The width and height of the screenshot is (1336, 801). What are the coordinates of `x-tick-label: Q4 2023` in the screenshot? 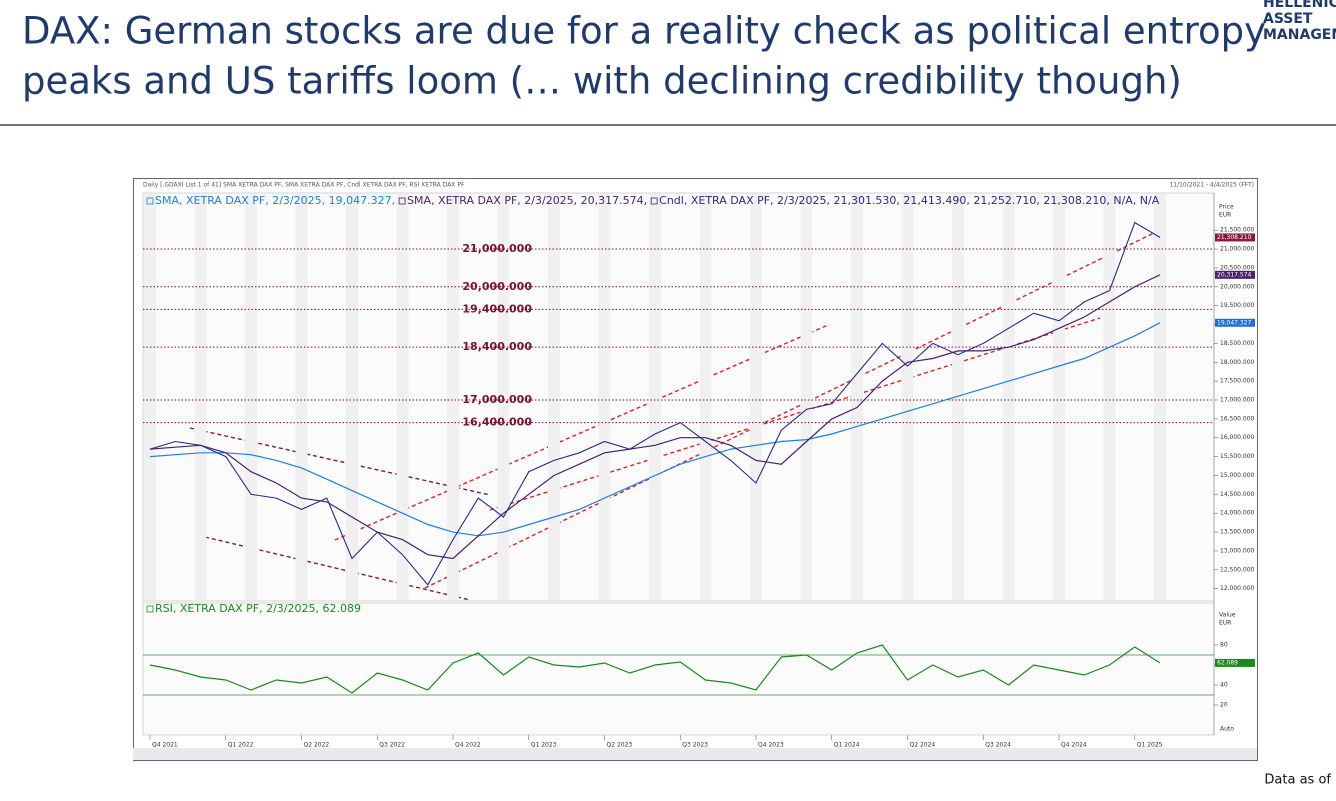 It's located at (771, 745).